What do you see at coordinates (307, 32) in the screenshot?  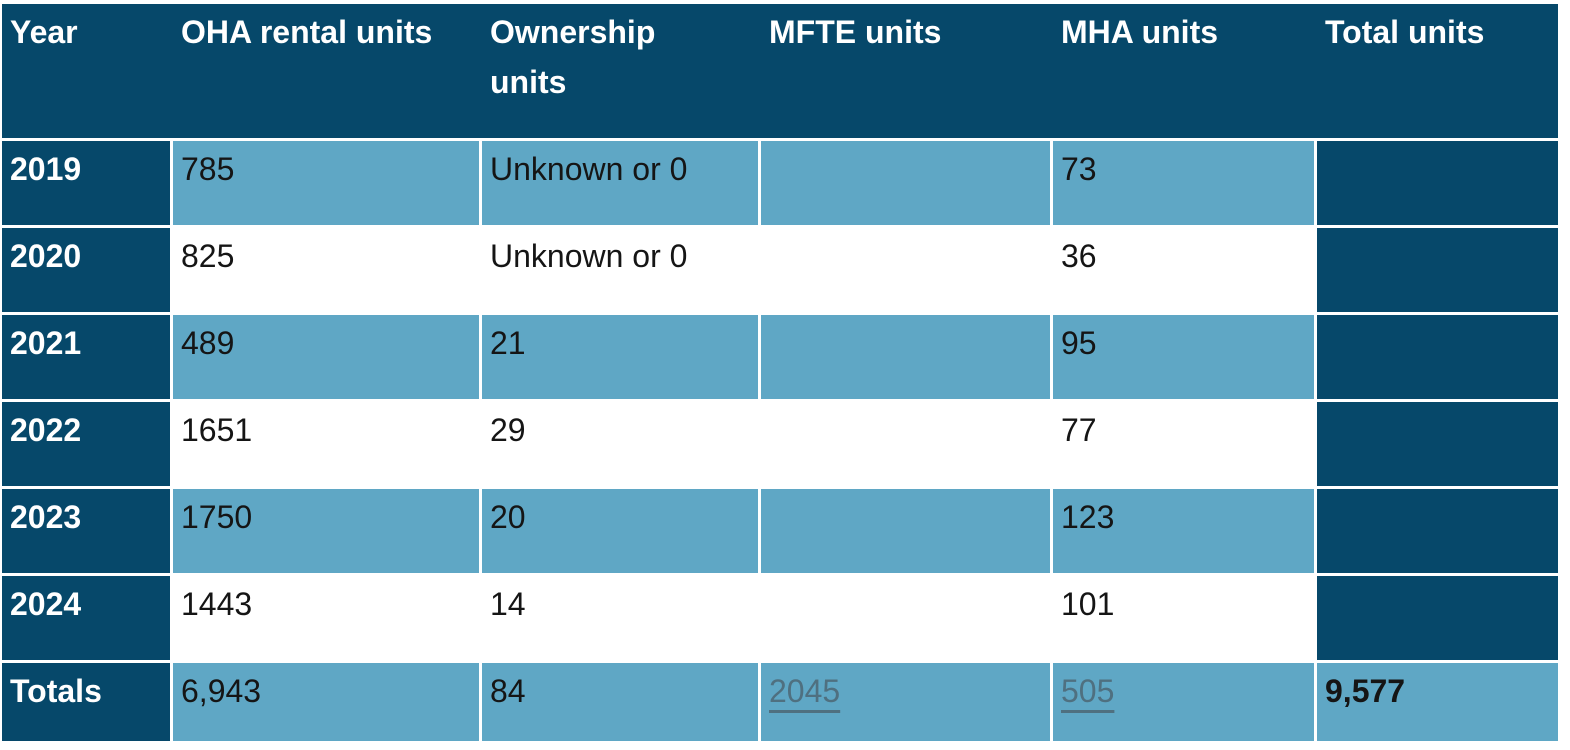 I see `column-header-oha-label: OHA rental units` at bounding box center [307, 32].